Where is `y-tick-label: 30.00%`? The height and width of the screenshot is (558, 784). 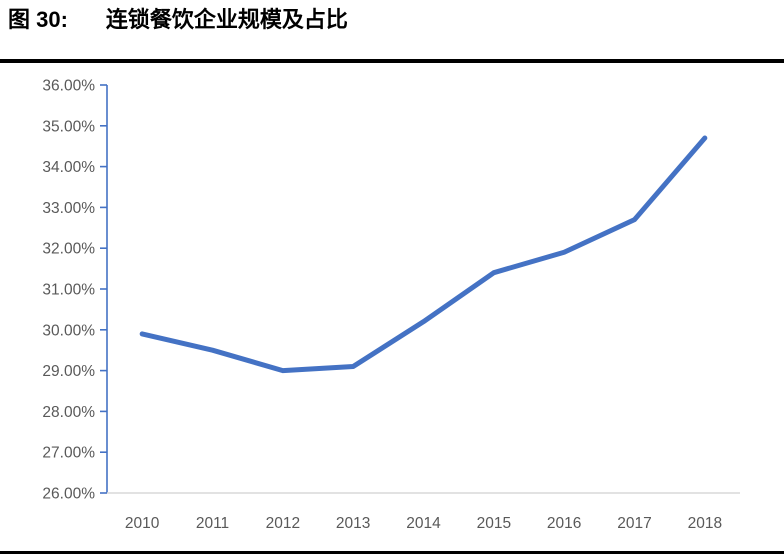
y-tick-label: 30.00% is located at coordinates (68, 330).